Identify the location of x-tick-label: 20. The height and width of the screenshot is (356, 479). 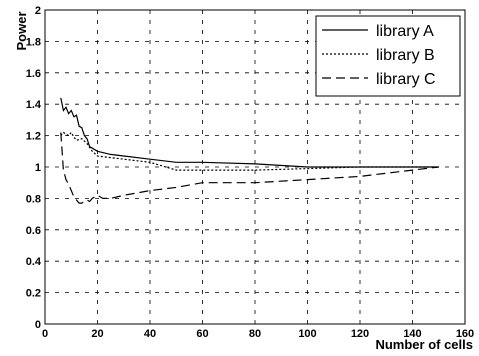
(97, 334).